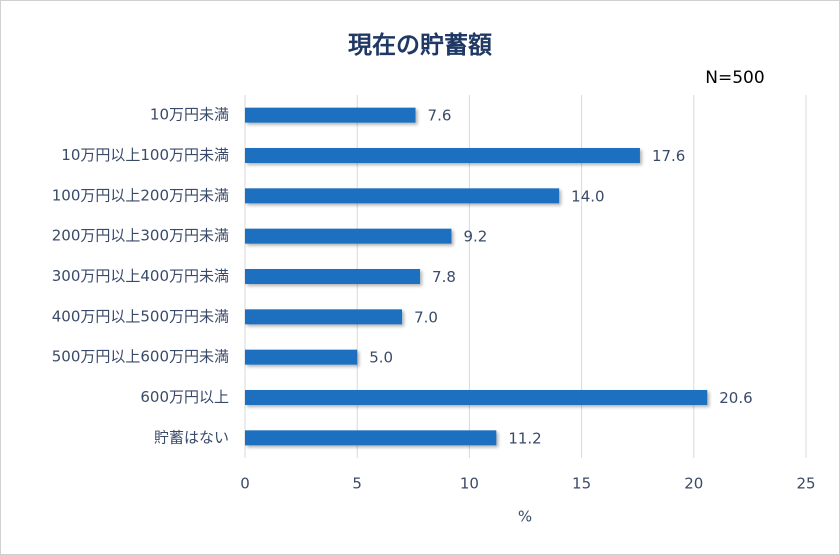 The width and height of the screenshot is (840, 555). I want to click on y-tick-label: 500万円以上600万円未満, so click(140, 357).